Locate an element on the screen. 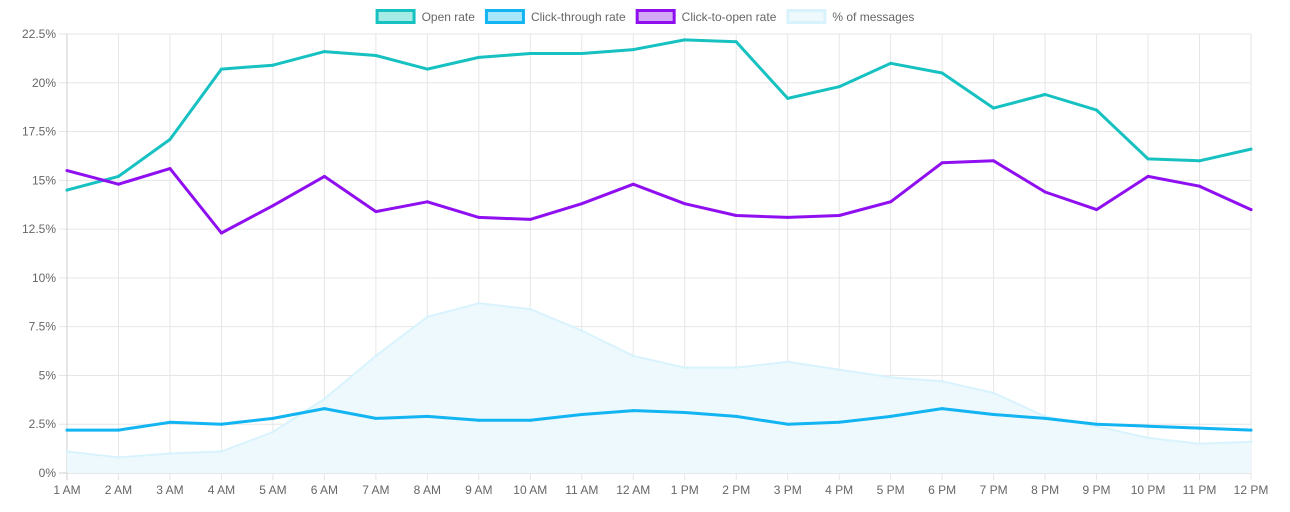  legend-label: Click-through rate is located at coordinates (578, 17).